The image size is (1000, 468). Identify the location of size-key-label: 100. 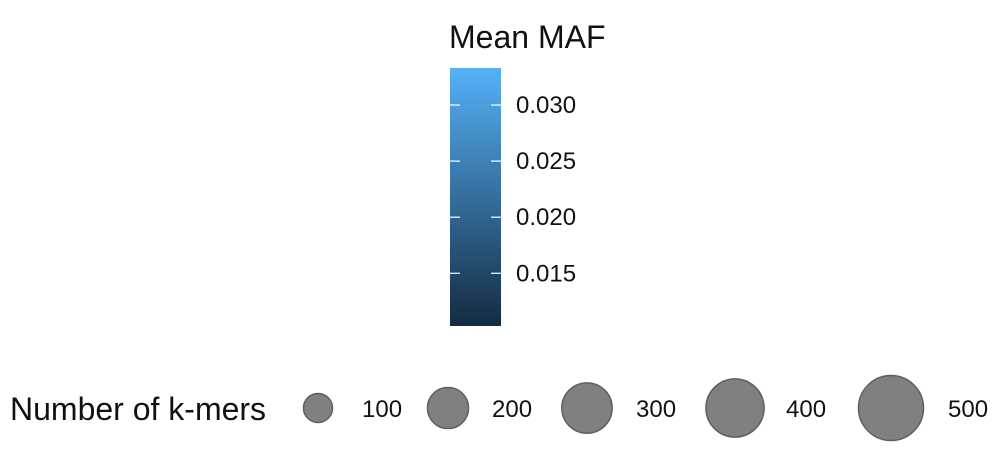
(382, 409).